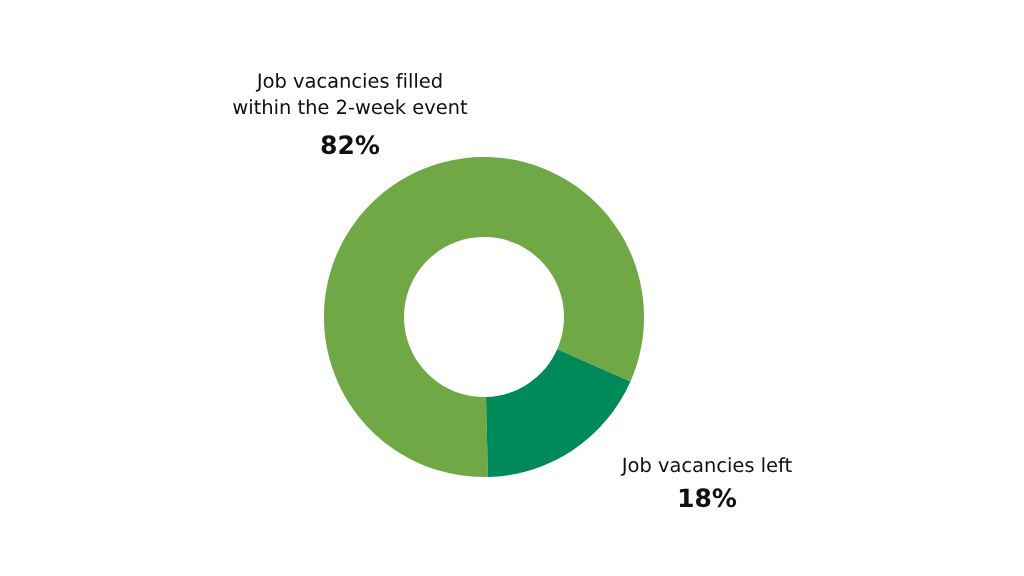  What do you see at coordinates (706, 466) in the screenshot?
I see `slice-label: Job vacancies left` at bounding box center [706, 466].